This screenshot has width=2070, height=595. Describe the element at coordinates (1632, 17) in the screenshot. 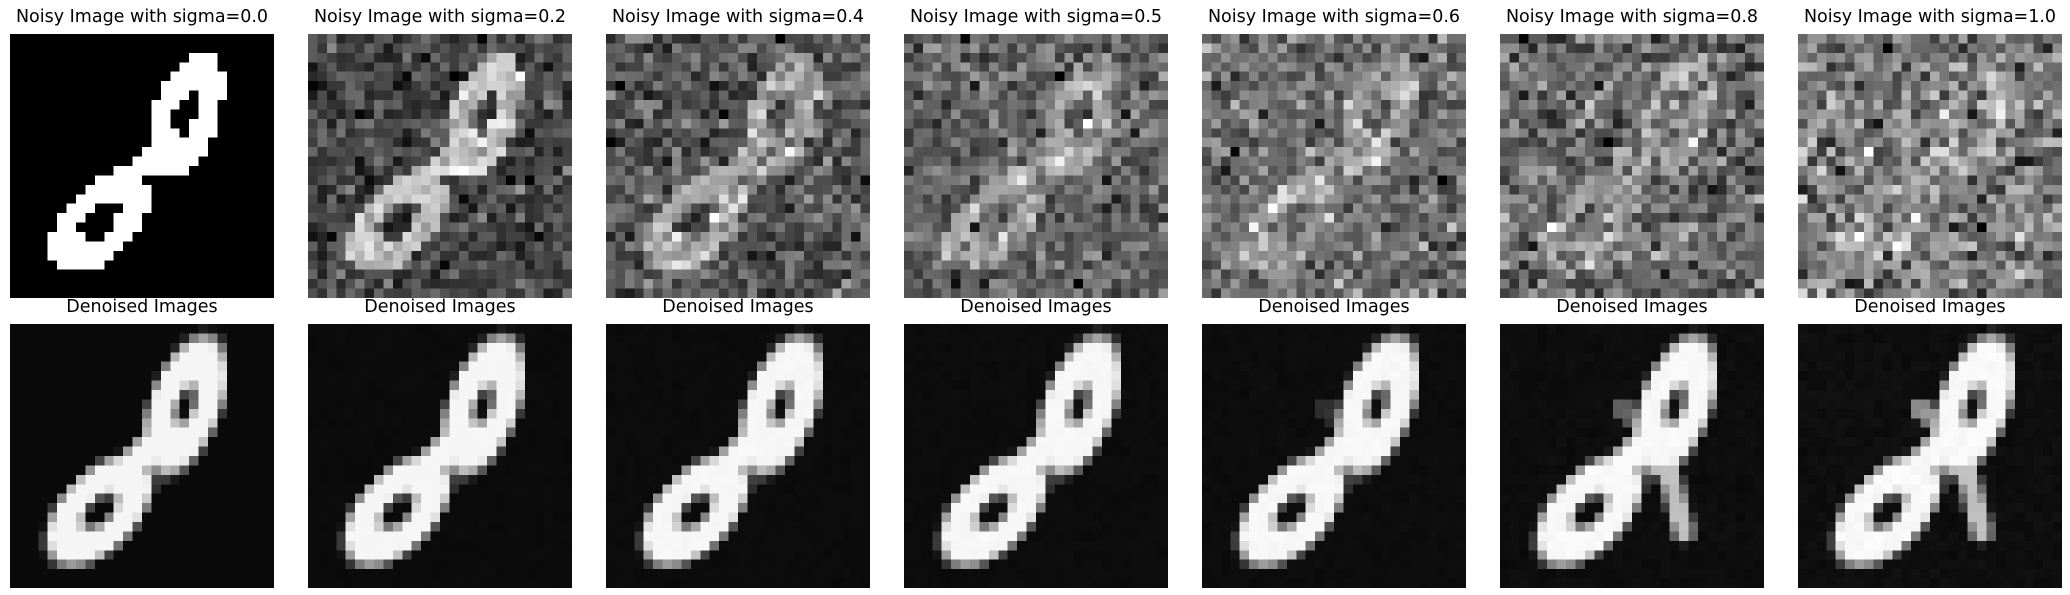

I see `panel-title: Noisy Image with sigma=0.8` at that location.